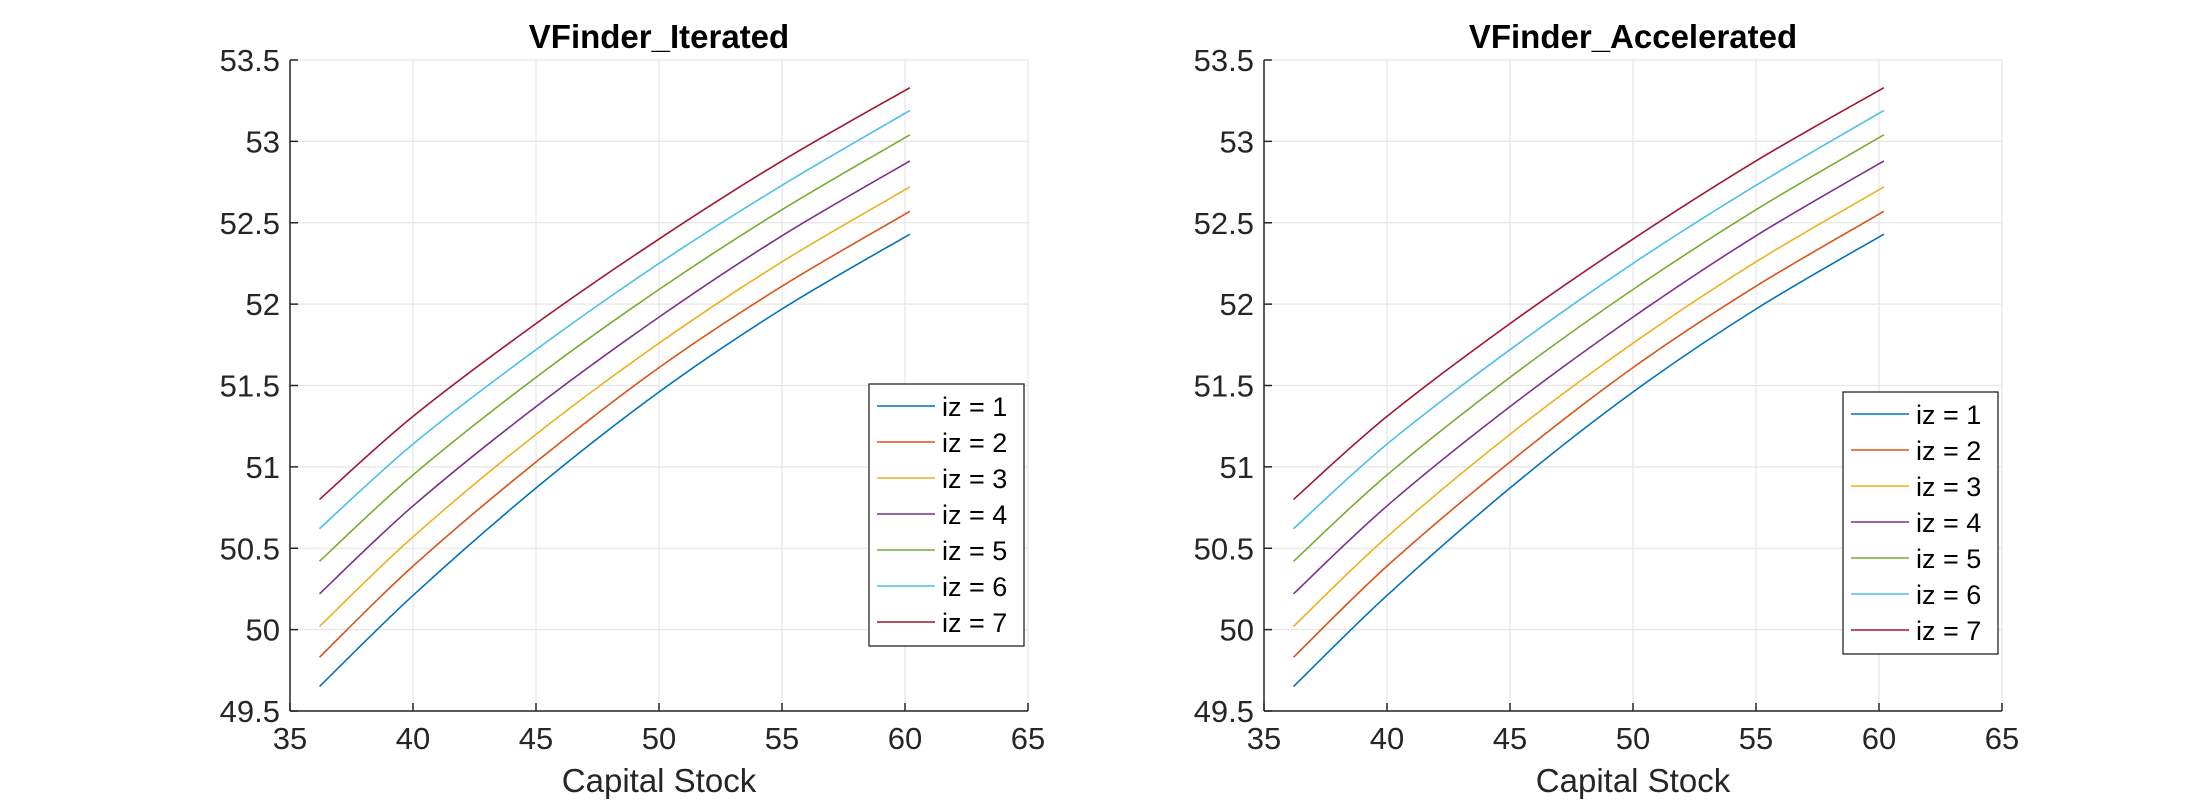  Describe the element at coordinates (1633, 36) in the screenshot. I see `chart-title: VFinder_Accelerated` at that location.